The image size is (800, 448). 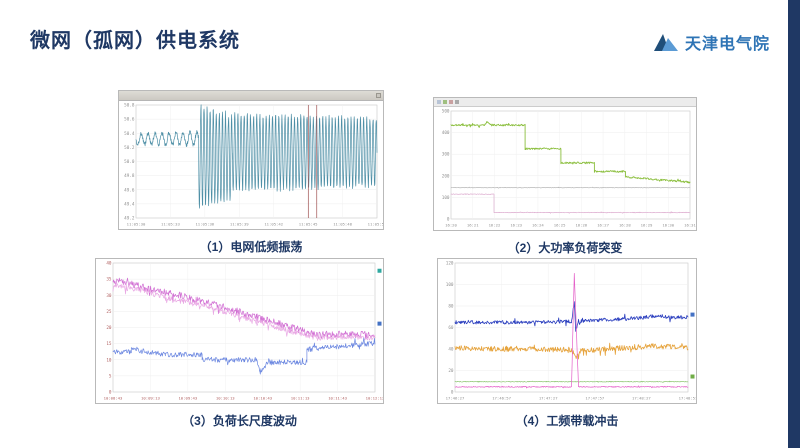 I want to click on svg-text: 11:05:36, so click(x=204, y=224).